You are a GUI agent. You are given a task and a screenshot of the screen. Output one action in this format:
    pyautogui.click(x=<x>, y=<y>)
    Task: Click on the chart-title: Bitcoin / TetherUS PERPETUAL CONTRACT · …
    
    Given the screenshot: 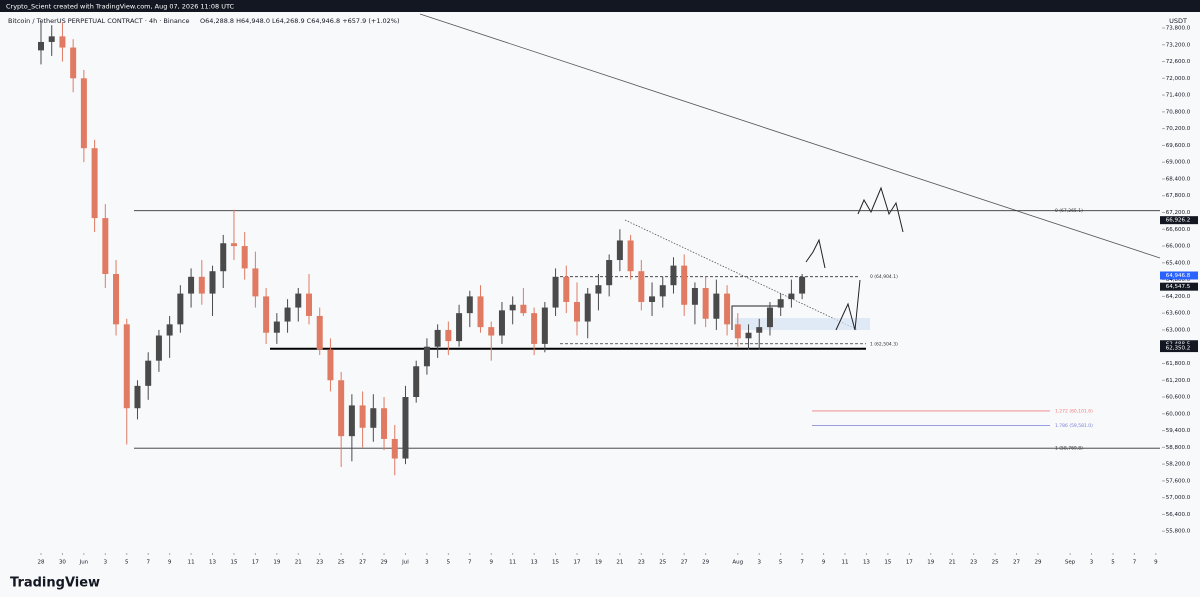 What is the action you would take?
    pyautogui.click(x=99, y=21)
    